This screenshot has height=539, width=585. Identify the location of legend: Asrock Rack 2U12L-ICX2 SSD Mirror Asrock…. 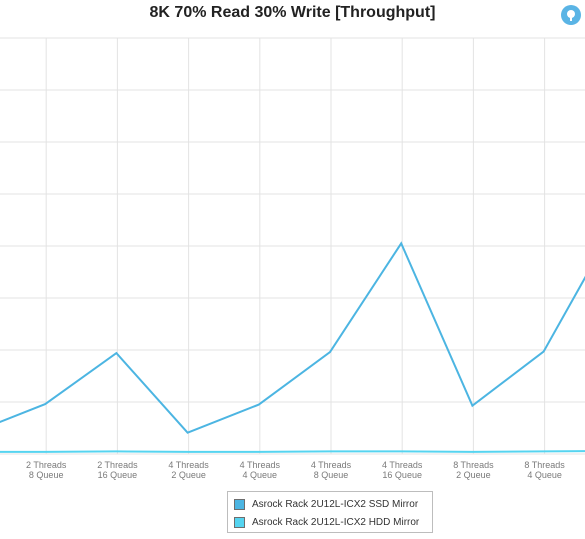
(330, 512).